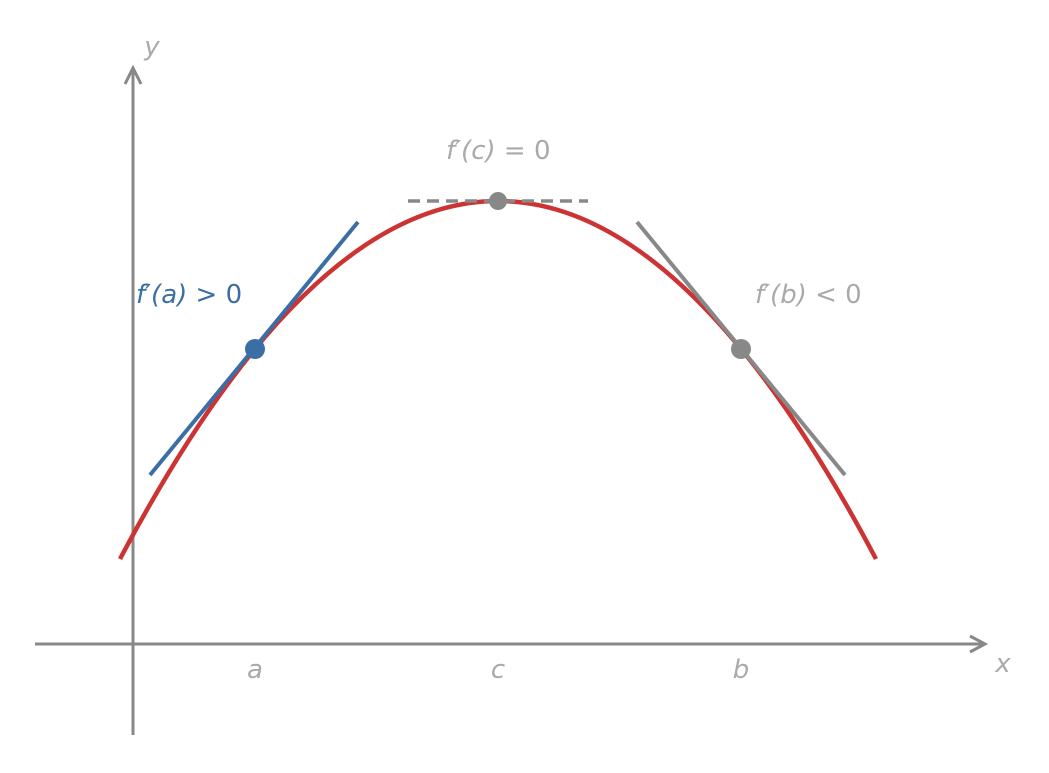 This screenshot has height=773, width=1049. What do you see at coordinates (781, 295) in the screenshot?
I see `derivative-func: f′(b)` at bounding box center [781, 295].